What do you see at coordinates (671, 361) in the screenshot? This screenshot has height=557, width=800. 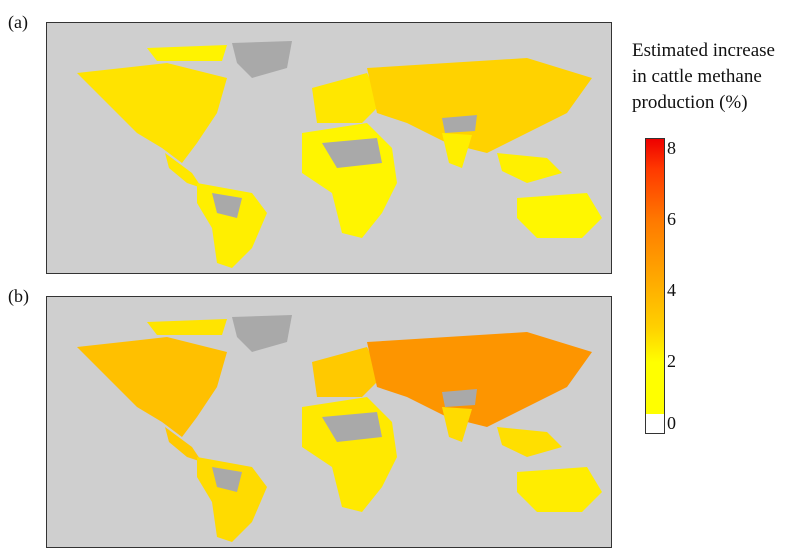 I see `colorbar-tick-2: 2` at bounding box center [671, 361].